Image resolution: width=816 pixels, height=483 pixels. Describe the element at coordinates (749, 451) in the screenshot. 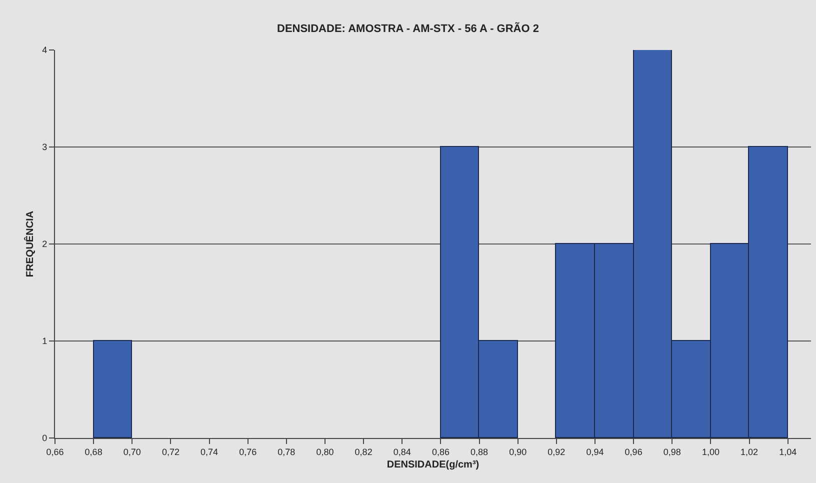

I see `x-tick-label: 1,02` at that location.